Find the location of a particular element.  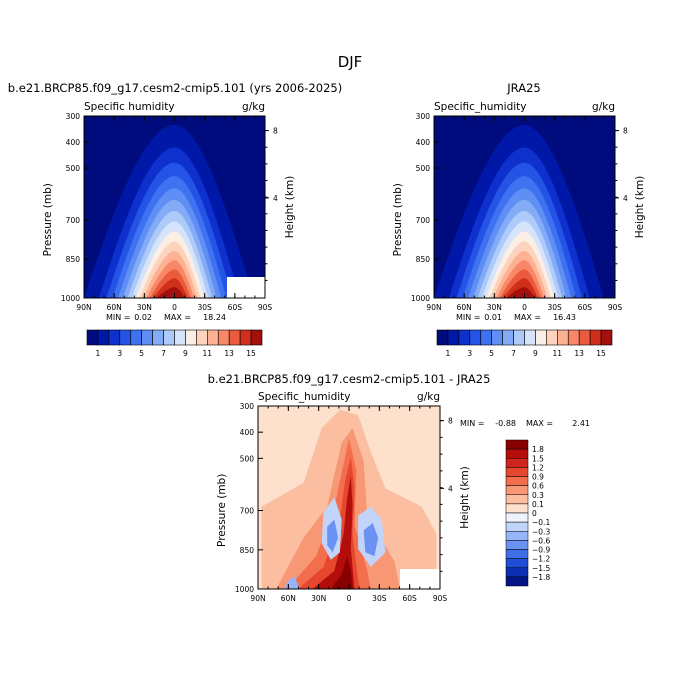

colorbar-label: −0.3 is located at coordinates (541, 531).